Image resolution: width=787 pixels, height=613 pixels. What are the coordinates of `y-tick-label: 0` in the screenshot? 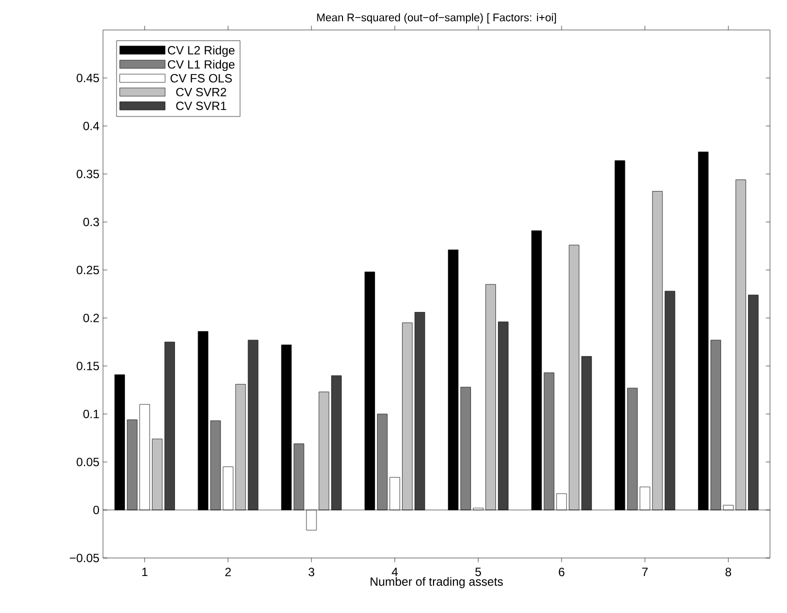 It's located at (96, 510).